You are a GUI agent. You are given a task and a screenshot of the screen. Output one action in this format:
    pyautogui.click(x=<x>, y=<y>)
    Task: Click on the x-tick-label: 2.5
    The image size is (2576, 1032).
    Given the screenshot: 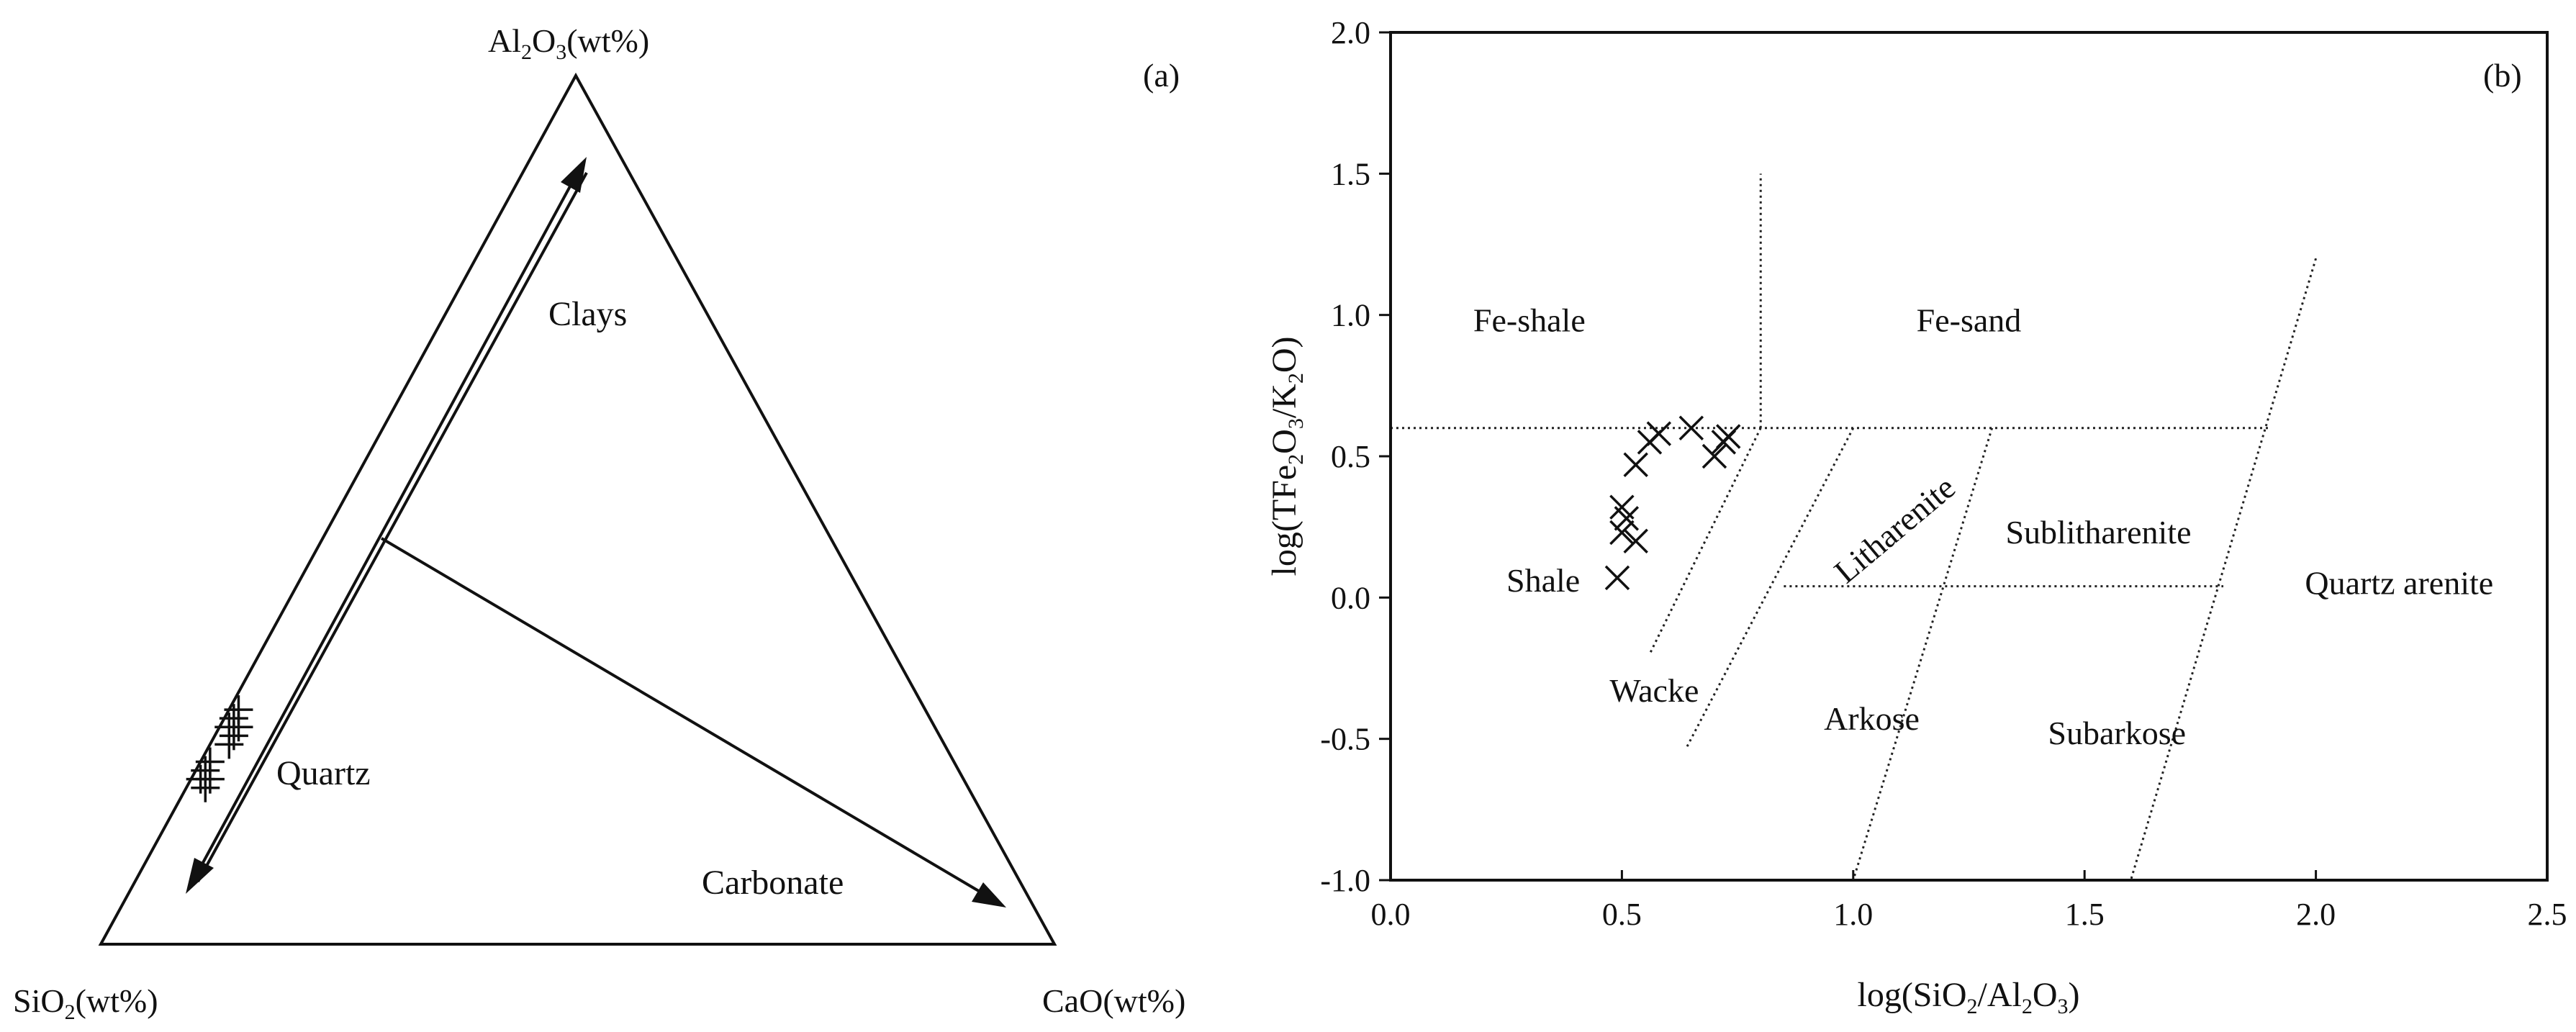 What is the action you would take?
    pyautogui.click(x=2548, y=914)
    